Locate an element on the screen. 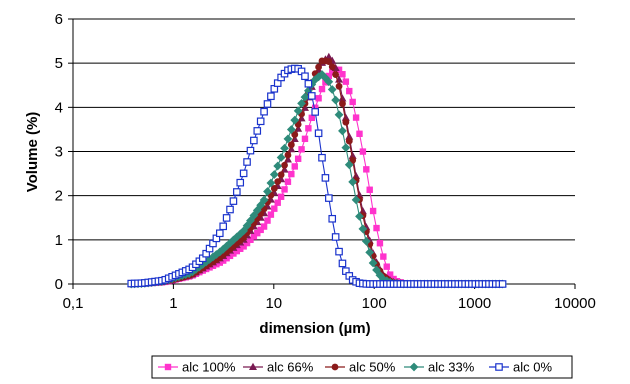 The width and height of the screenshot is (630, 384). legend-label: alc 100% is located at coordinates (209, 367).